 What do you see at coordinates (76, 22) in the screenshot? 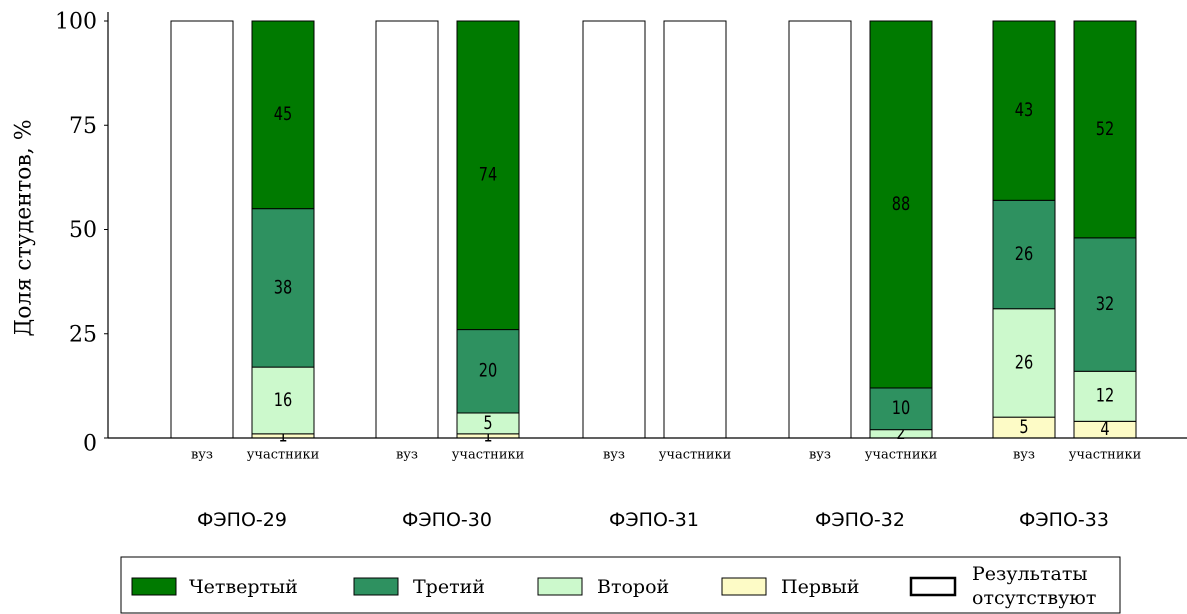
I see `y-tick-label: 100` at bounding box center [76, 22].